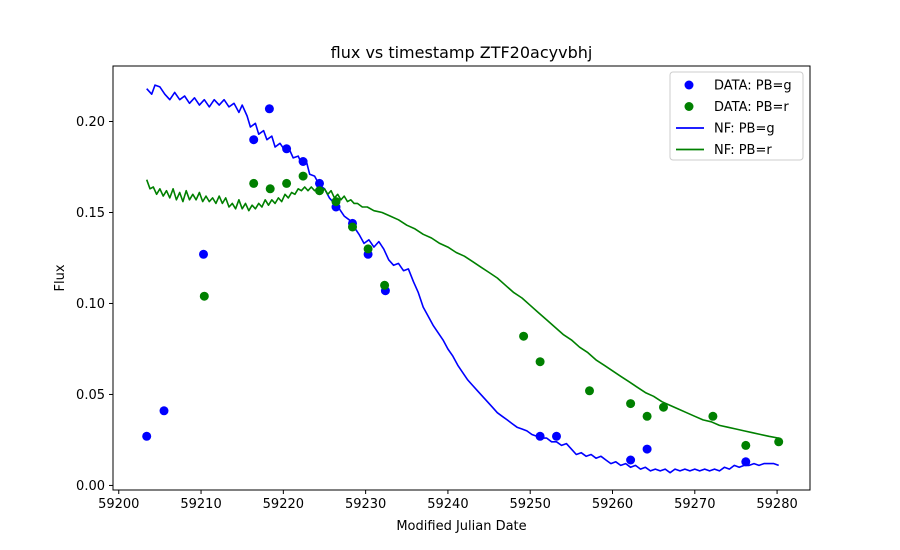 The image size is (900, 550). I want to click on x-tick-label: 59220, so click(283, 504).